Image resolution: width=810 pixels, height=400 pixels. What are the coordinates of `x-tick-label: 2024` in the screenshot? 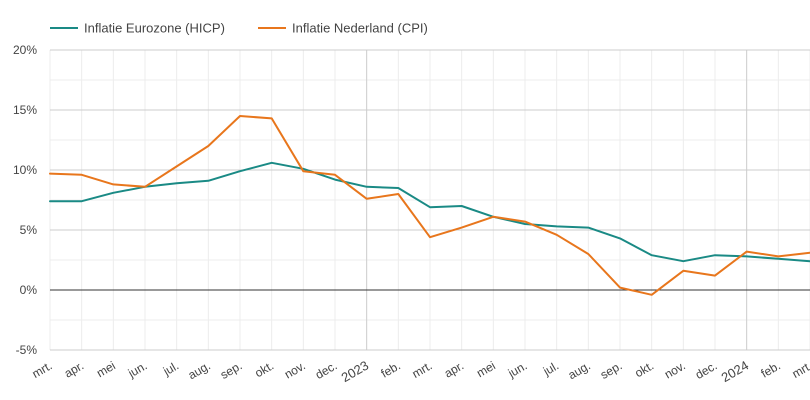 It's located at (735, 371).